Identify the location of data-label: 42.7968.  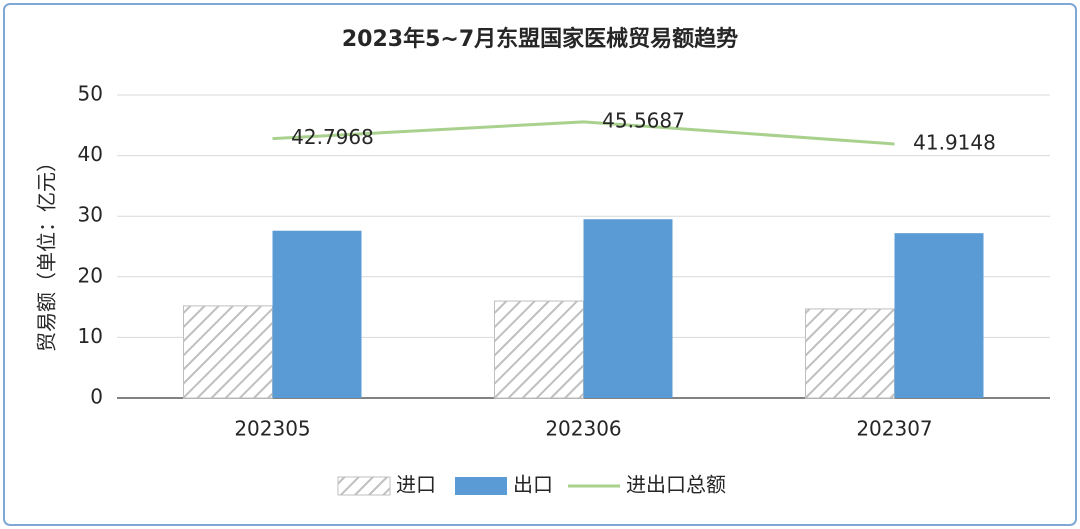
(332, 137).